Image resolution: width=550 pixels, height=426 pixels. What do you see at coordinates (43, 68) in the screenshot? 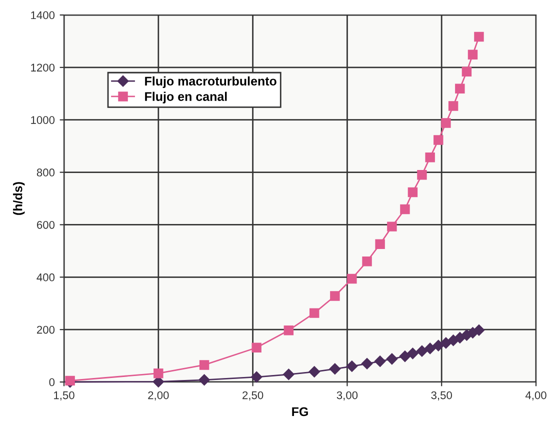
I see `y-tick-label: 1200` at bounding box center [43, 68].